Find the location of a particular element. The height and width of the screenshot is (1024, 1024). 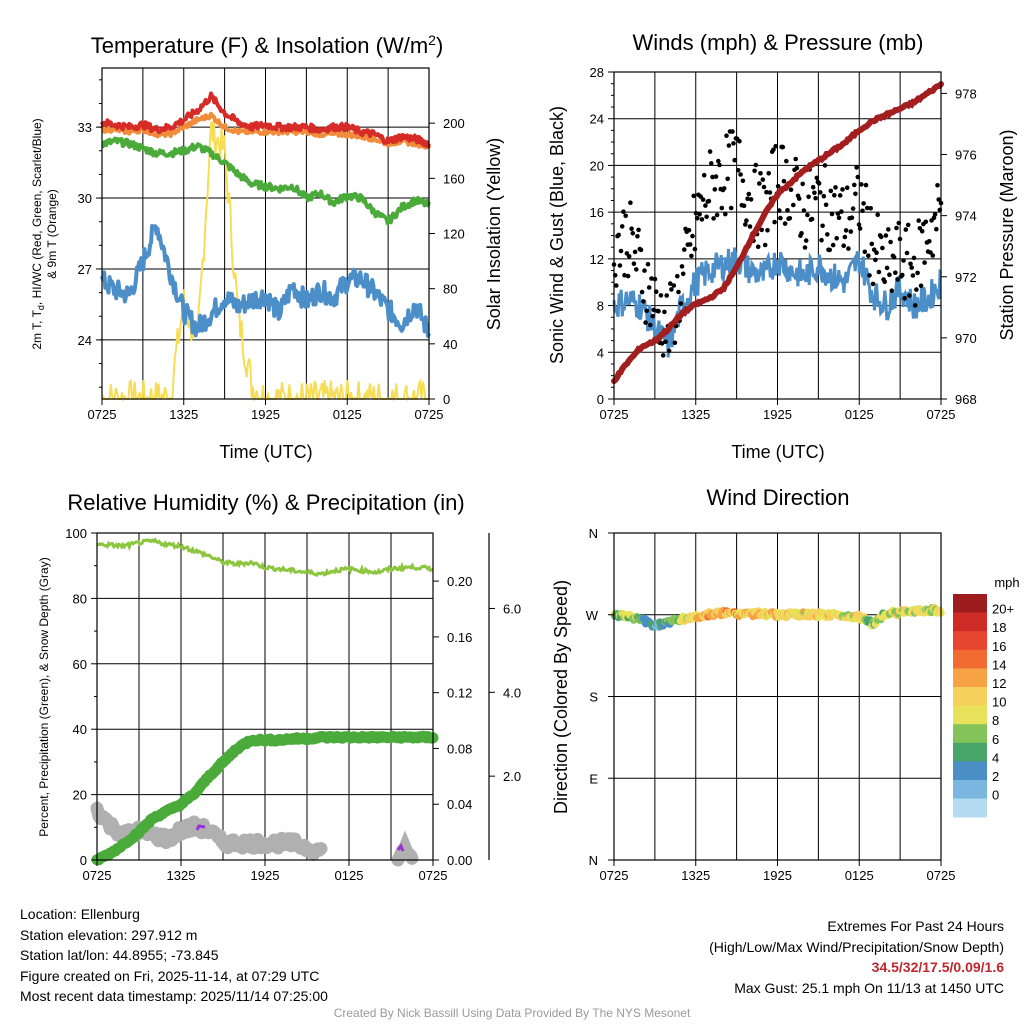

y-tick-label: 0 is located at coordinates (83, 860).